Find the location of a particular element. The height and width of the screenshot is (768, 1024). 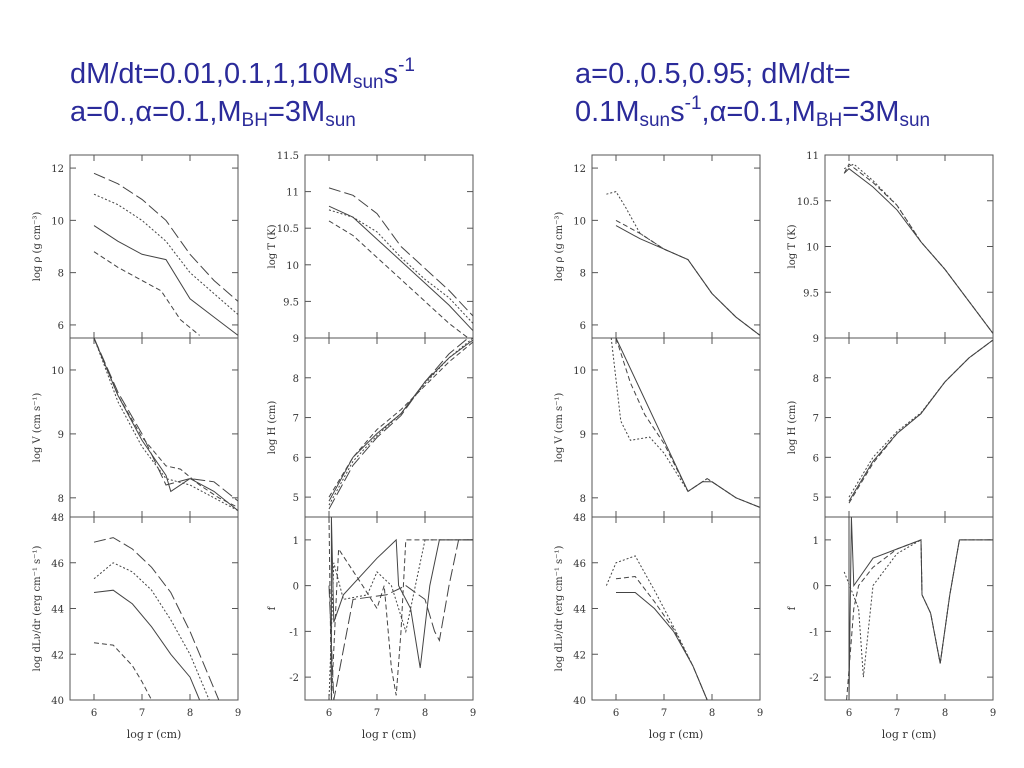

right-title-l2-sub2: BH is located at coordinates (829, 120).